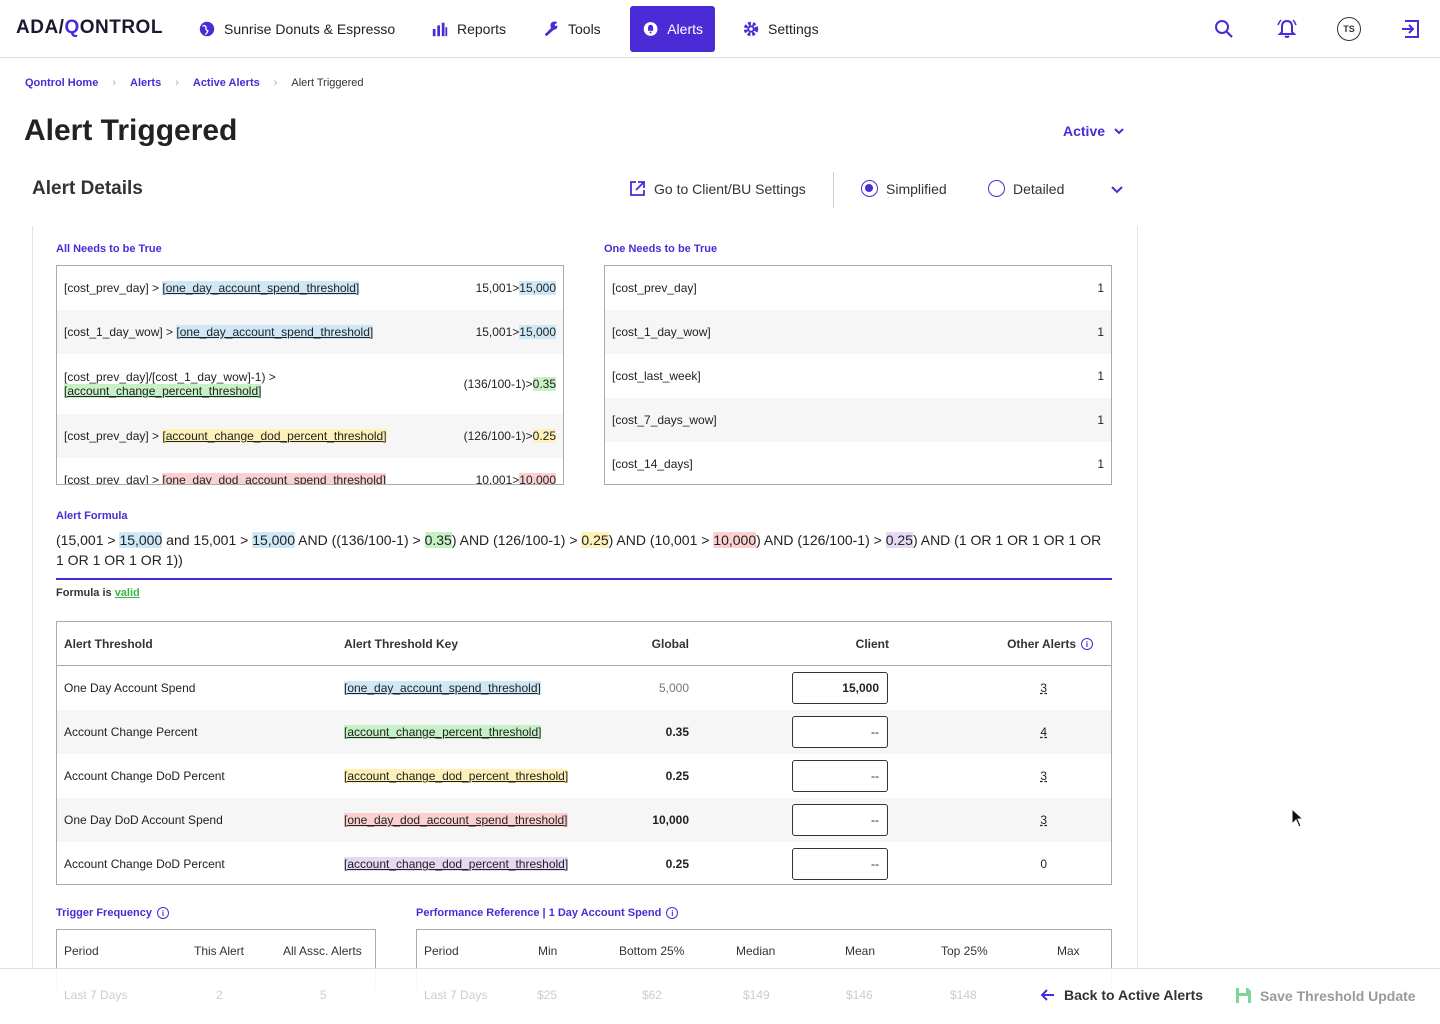  What do you see at coordinates (571, 29) in the screenshot?
I see `nav-tools: Tools` at bounding box center [571, 29].